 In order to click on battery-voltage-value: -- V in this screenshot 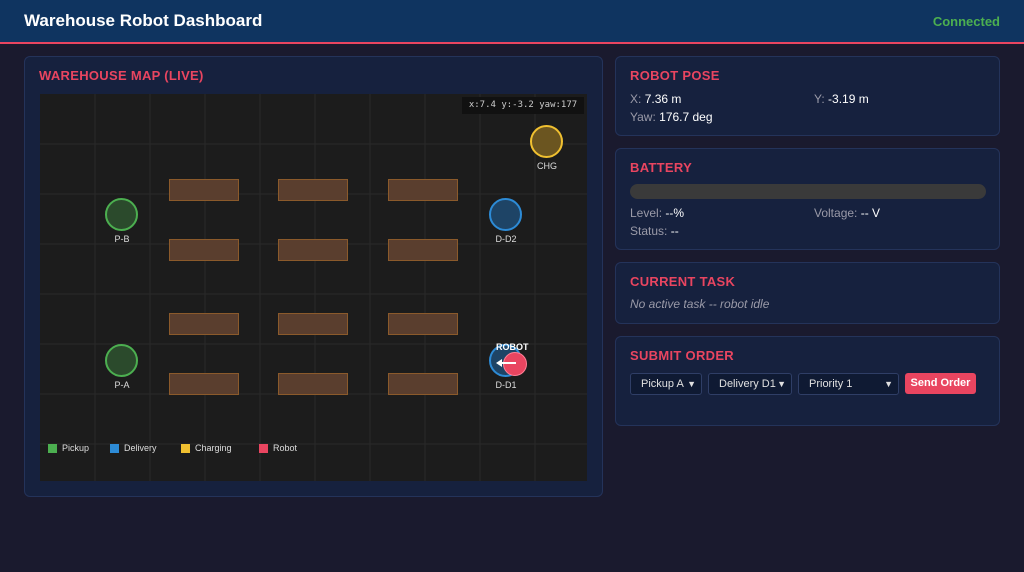, I will do `click(870, 213)`.